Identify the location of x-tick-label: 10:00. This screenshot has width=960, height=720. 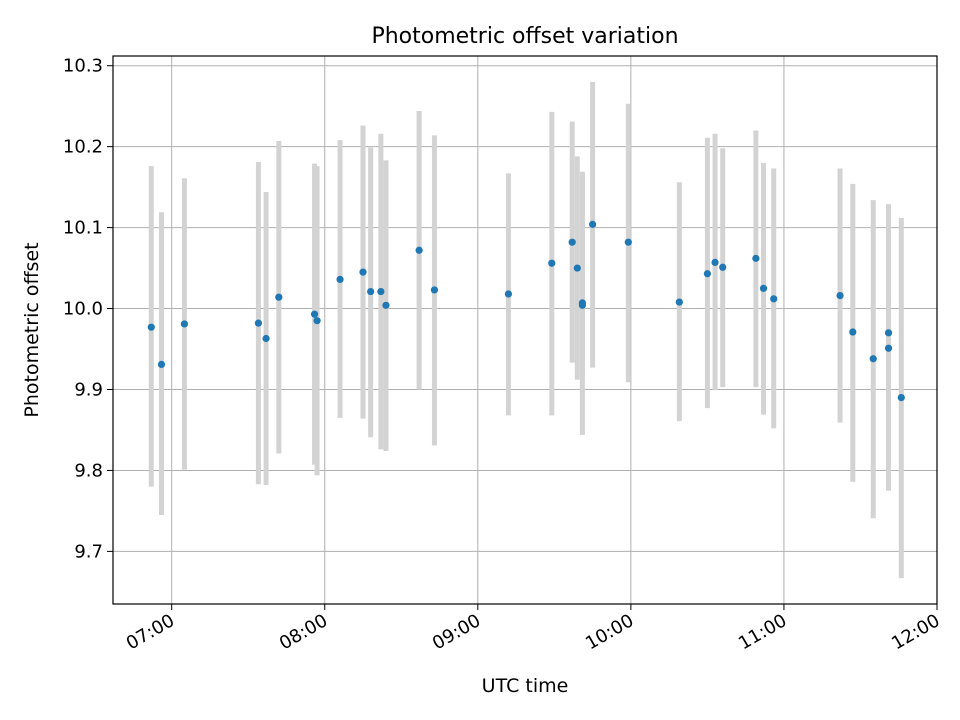
(609, 632).